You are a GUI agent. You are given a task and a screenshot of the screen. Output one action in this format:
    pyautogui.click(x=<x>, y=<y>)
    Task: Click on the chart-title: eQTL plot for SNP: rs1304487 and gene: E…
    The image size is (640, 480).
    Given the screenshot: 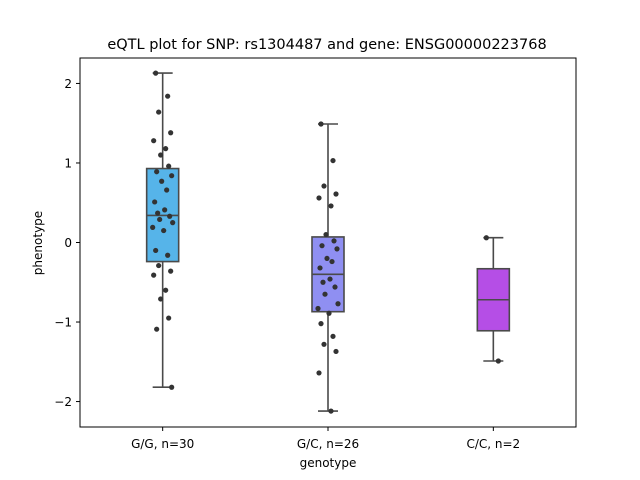 What is the action you would take?
    pyautogui.click(x=326, y=45)
    